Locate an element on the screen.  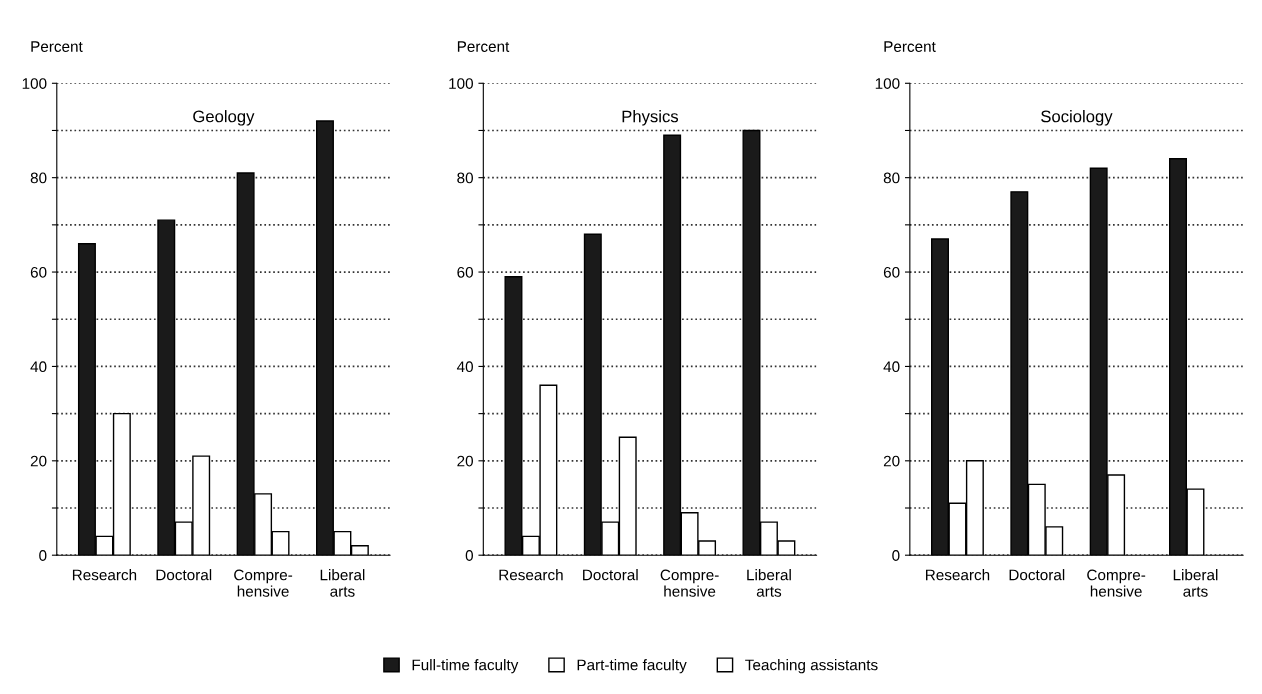
legend-label: Part-time faculty is located at coordinates (632, 666).